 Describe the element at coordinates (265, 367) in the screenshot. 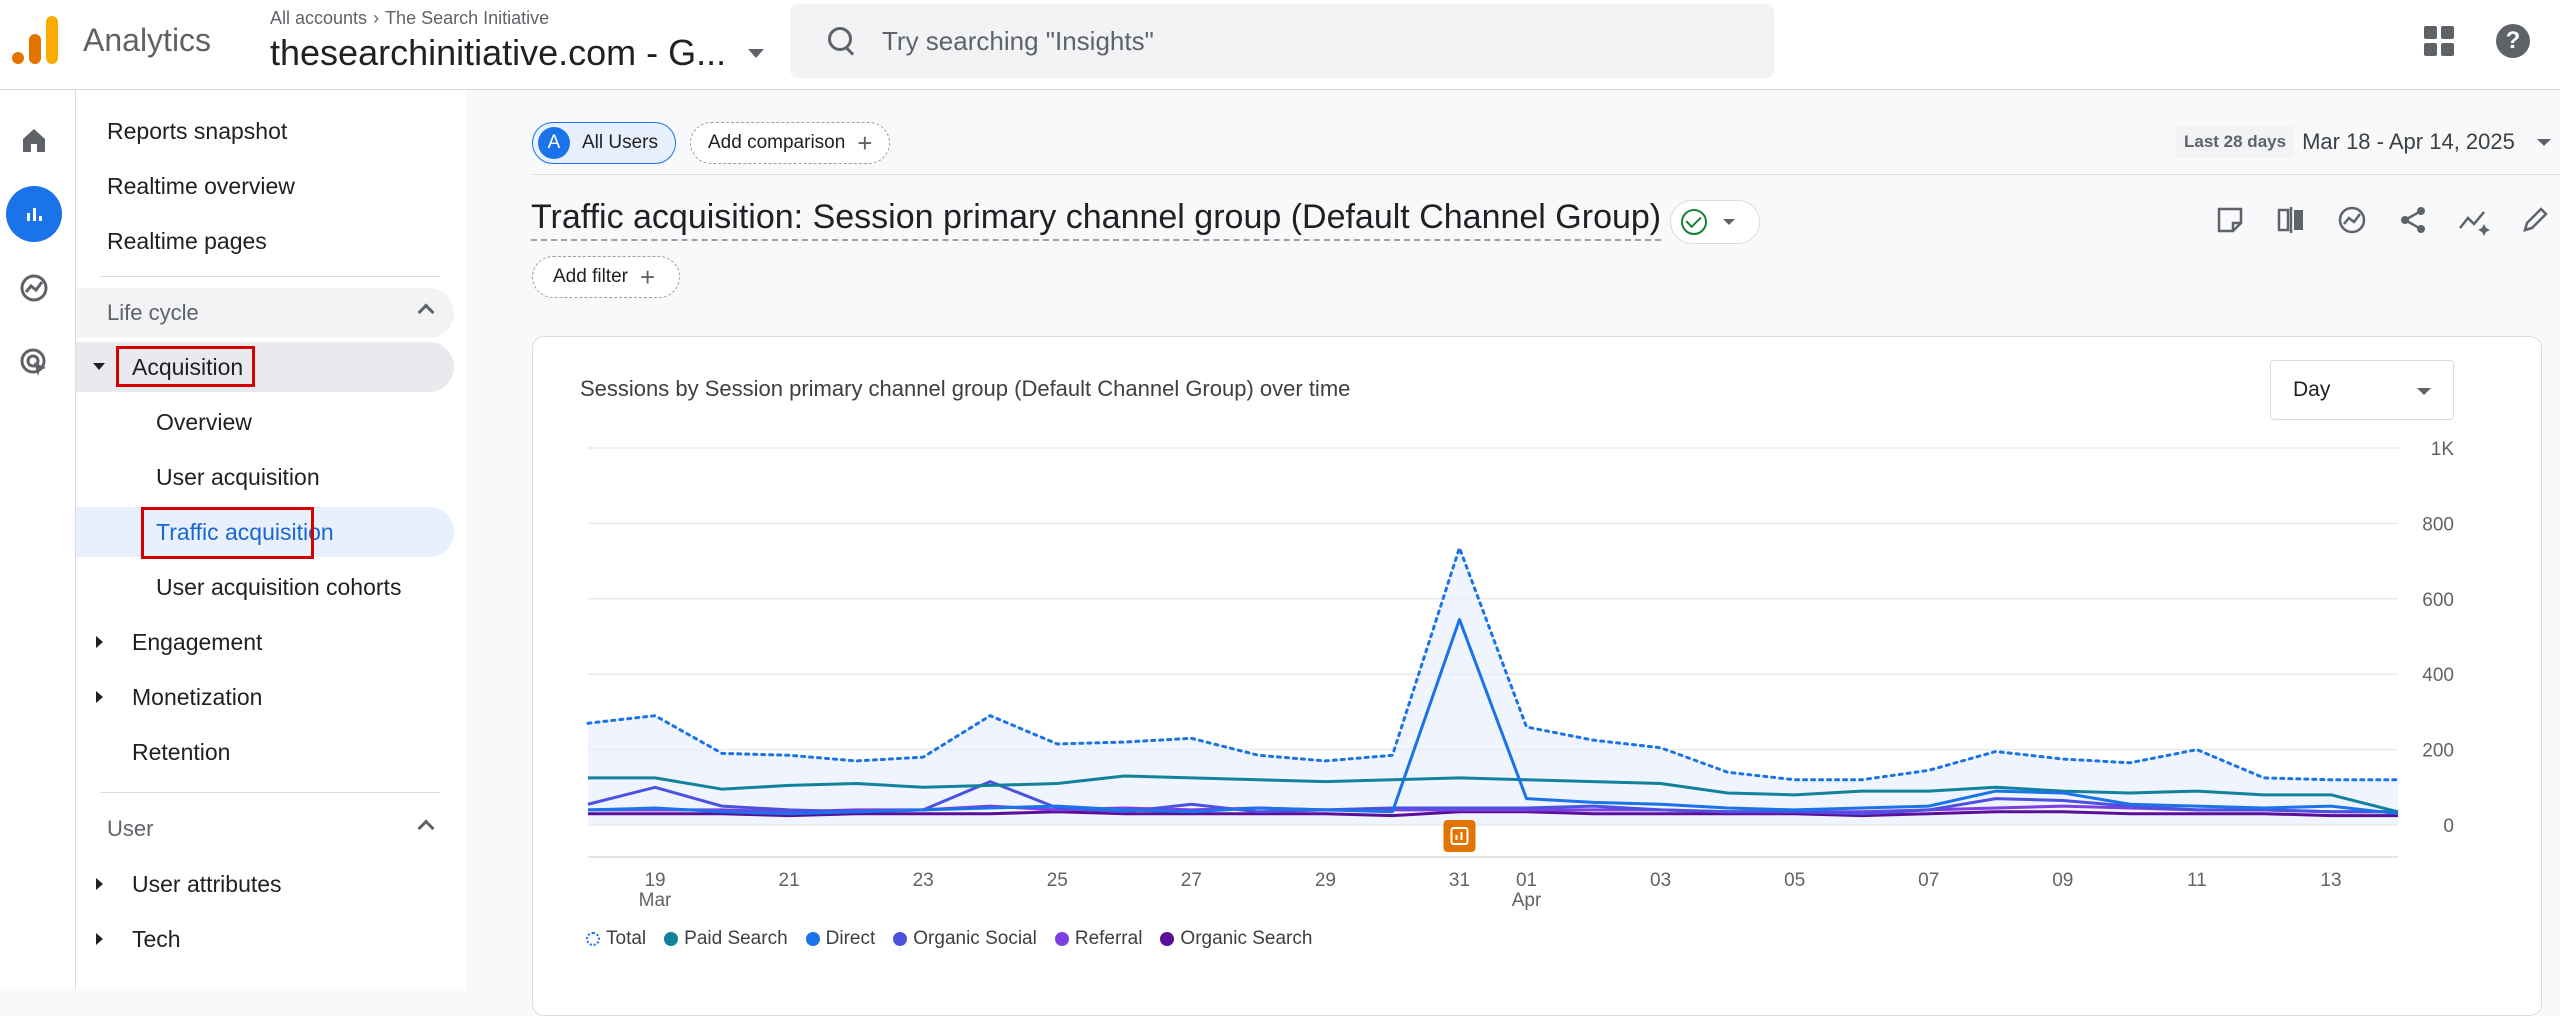

I see `nav-acquisition: Acquisition` at that location.